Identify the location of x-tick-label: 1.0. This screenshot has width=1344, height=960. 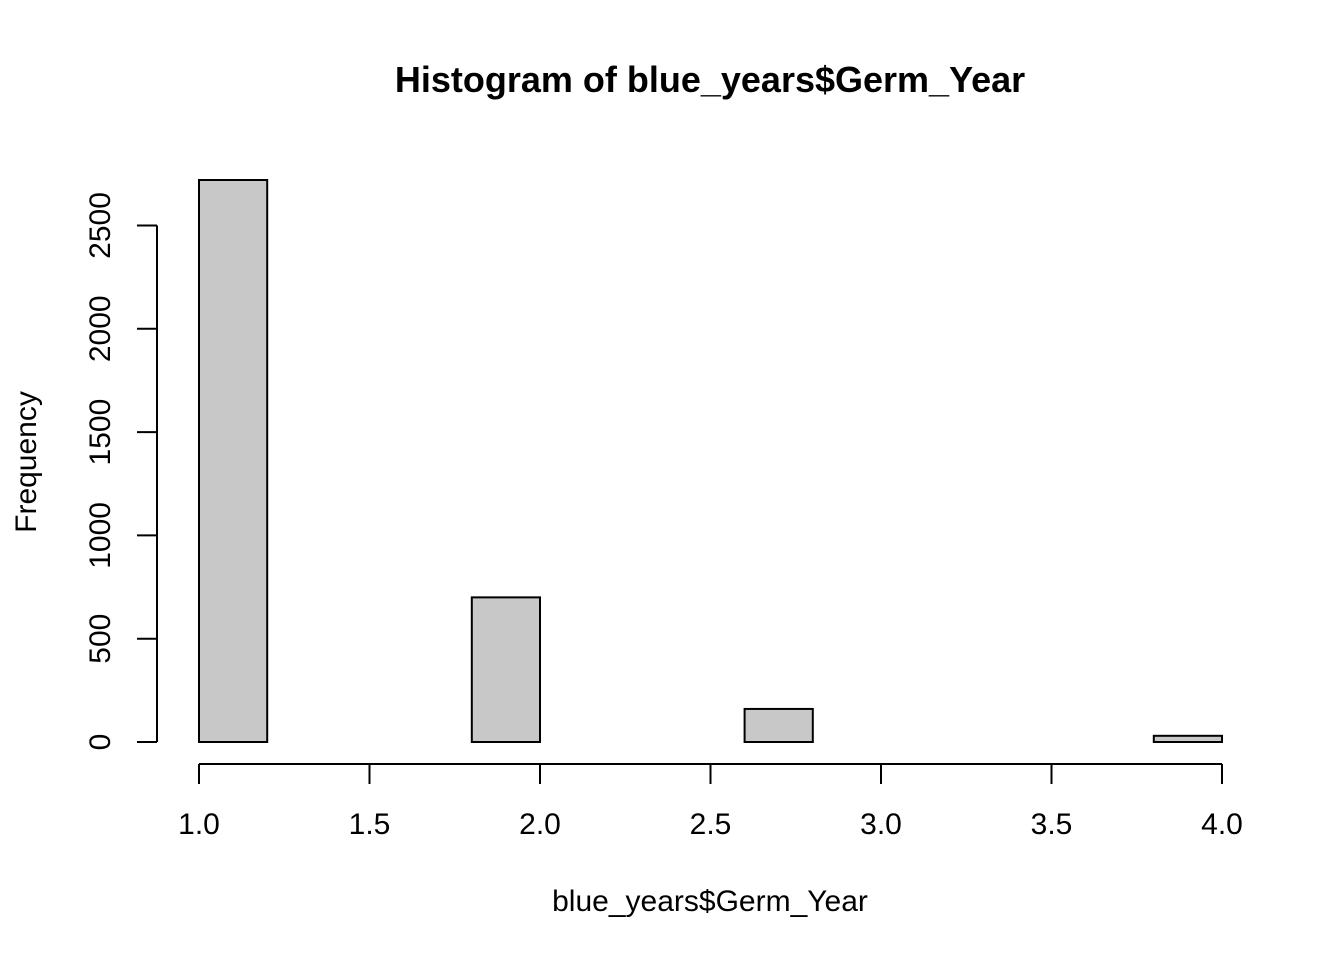
(199, 824).